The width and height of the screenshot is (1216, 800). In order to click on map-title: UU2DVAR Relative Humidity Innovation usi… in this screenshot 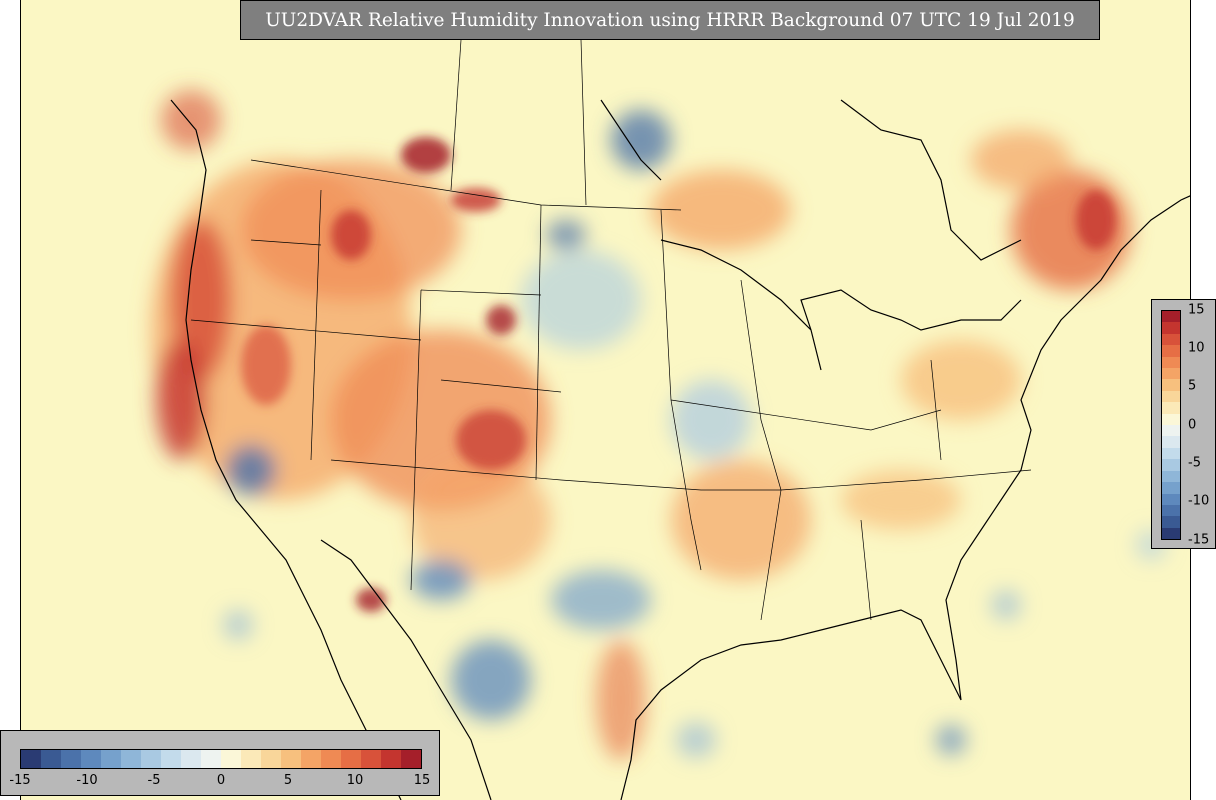, I will do `click(670, 20)`.